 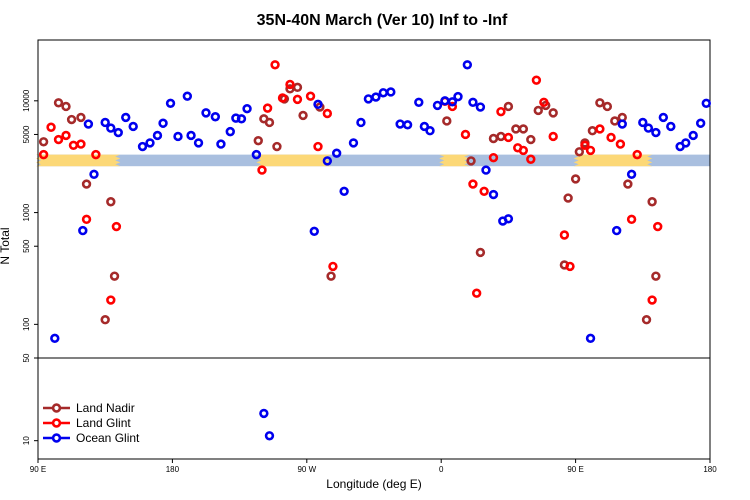 I want to click on ocean-band, so click(x=374, y=160).